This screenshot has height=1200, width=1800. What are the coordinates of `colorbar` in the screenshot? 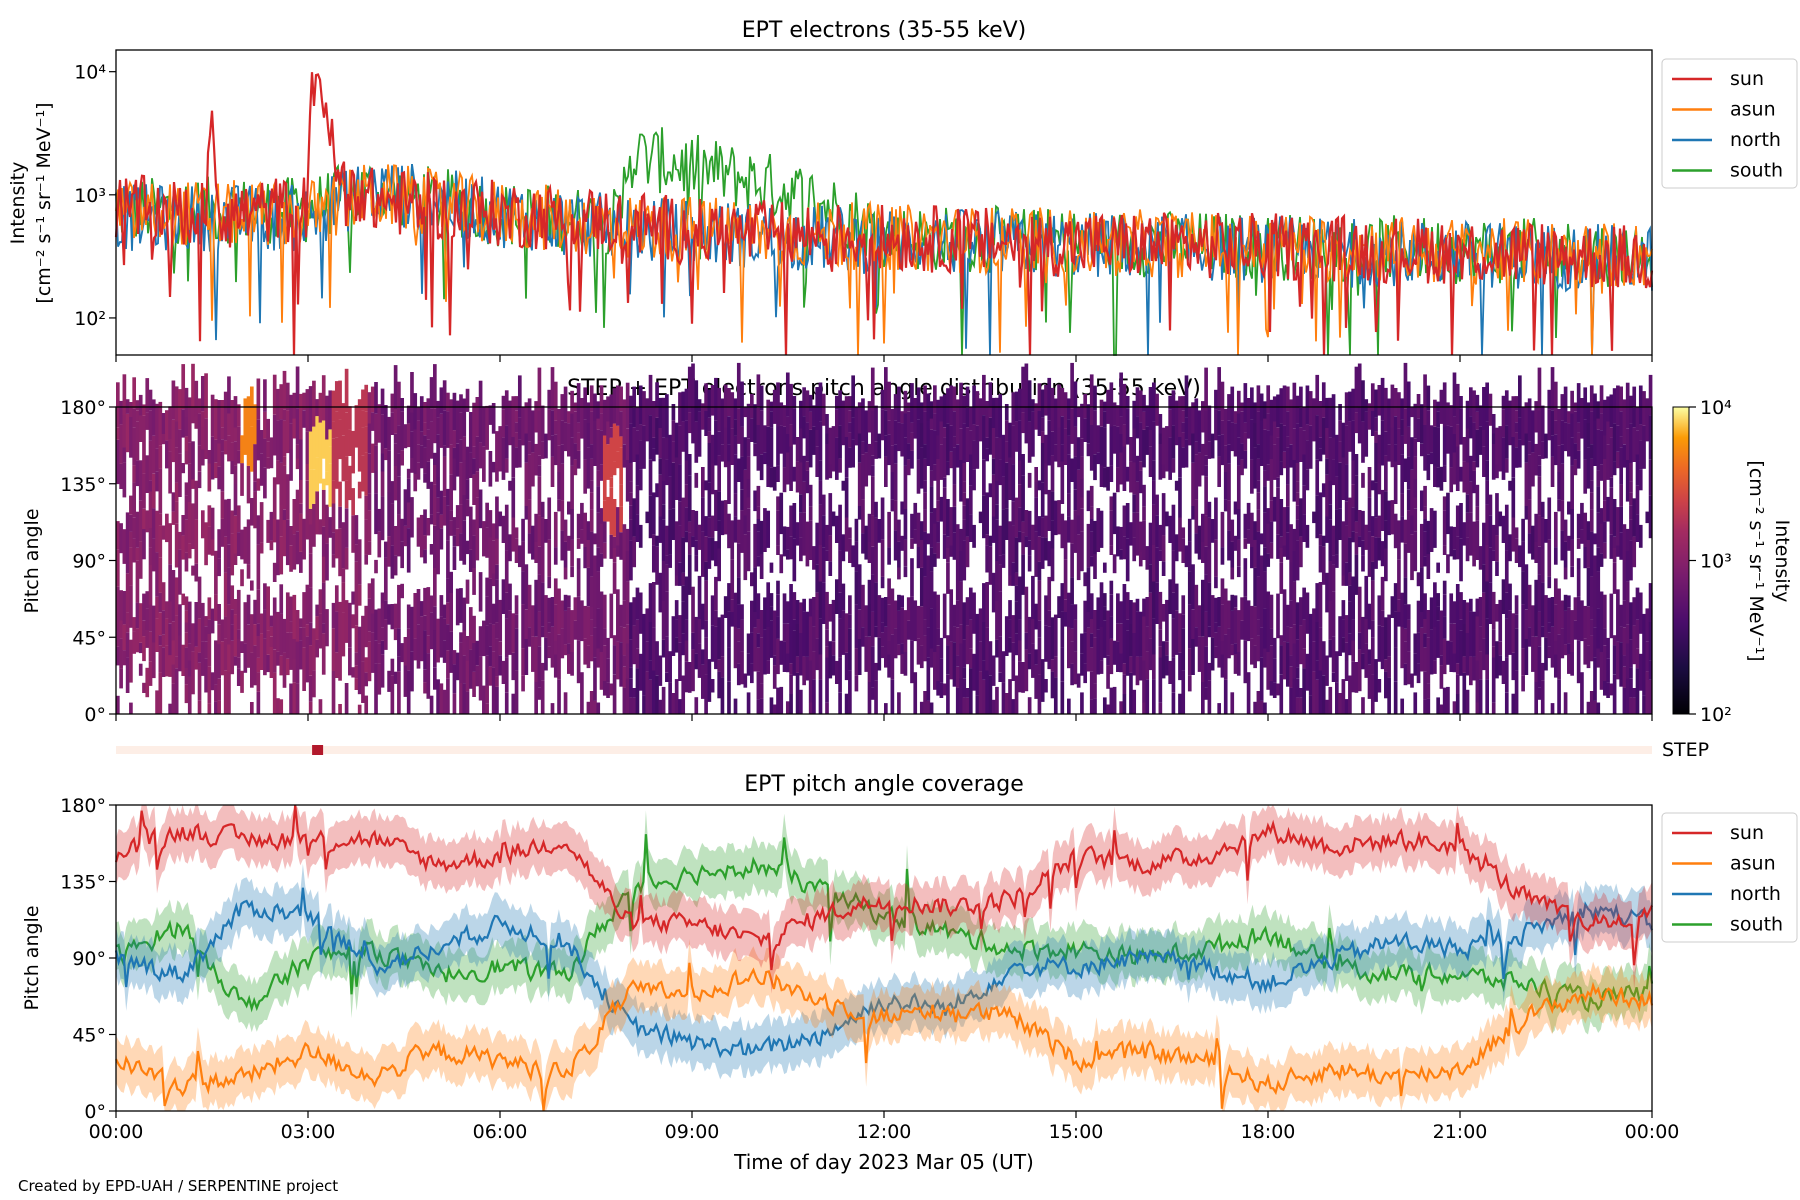 It's located at (1681, 560).